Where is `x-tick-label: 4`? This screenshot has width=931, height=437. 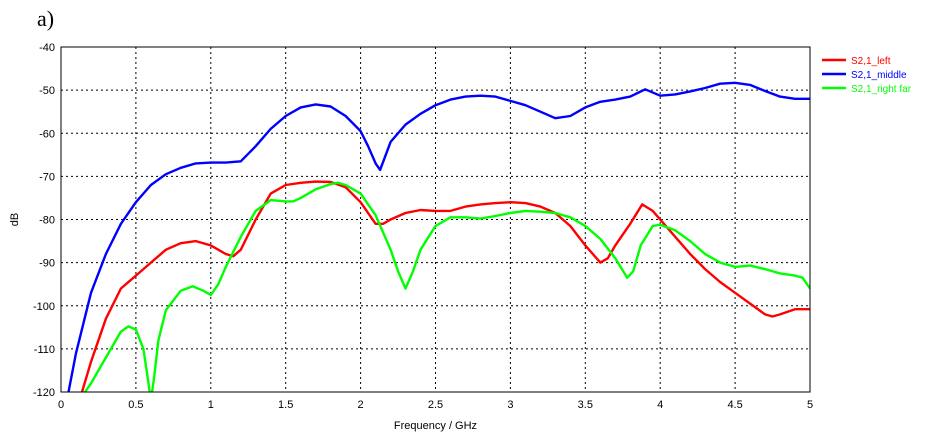 x-tick-label: 4 is located at coordinates (660, 405).